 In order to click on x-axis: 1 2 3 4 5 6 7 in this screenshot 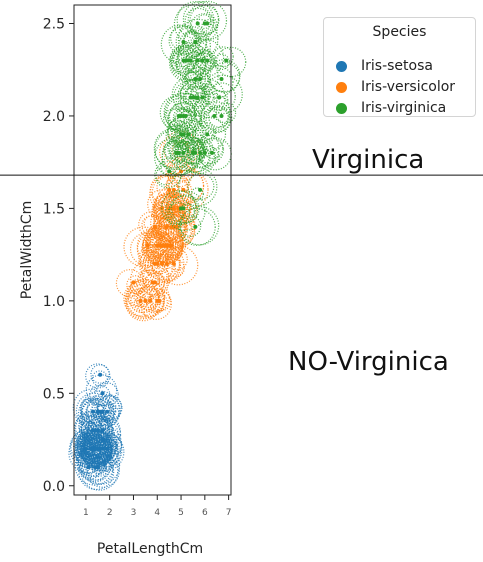, I will do `click(157, 506)`.